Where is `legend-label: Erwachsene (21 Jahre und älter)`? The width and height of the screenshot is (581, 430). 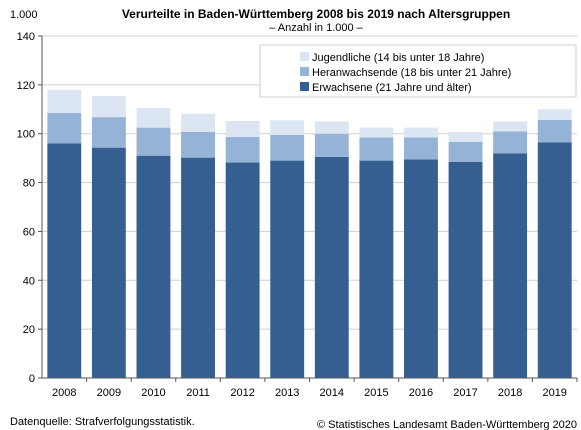 legend-label: Erwachsene (21 Jahre und älter) is located at coordinates (392, 88).